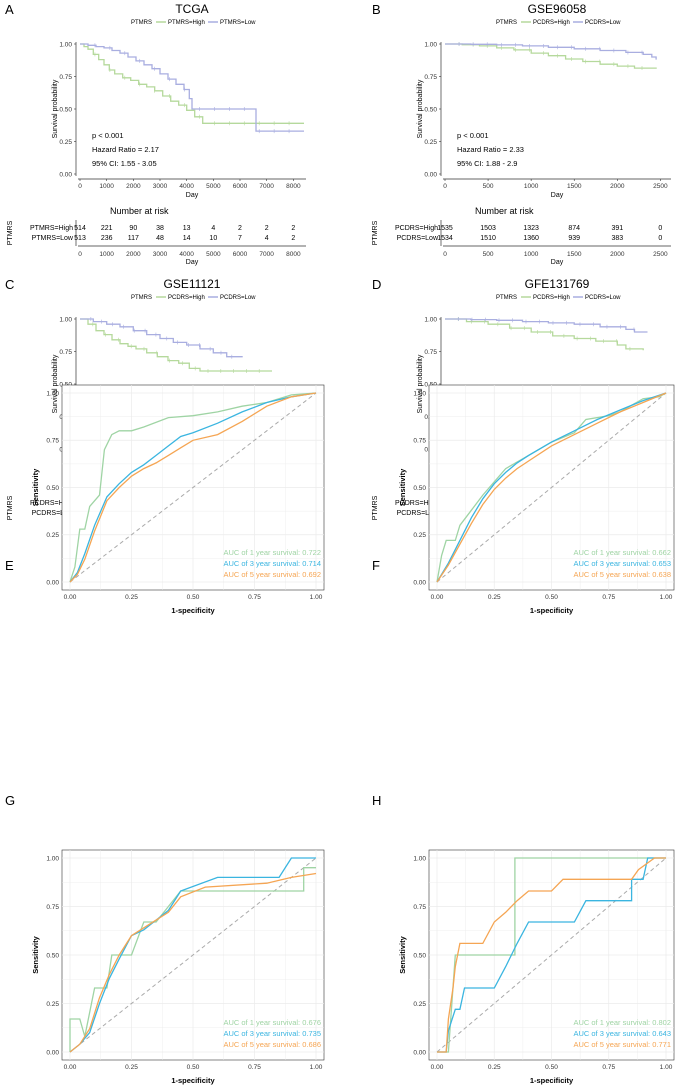  Describe the element at coordinates (80, 238) in the screenshot. I see `risk-value: 513` at that location.